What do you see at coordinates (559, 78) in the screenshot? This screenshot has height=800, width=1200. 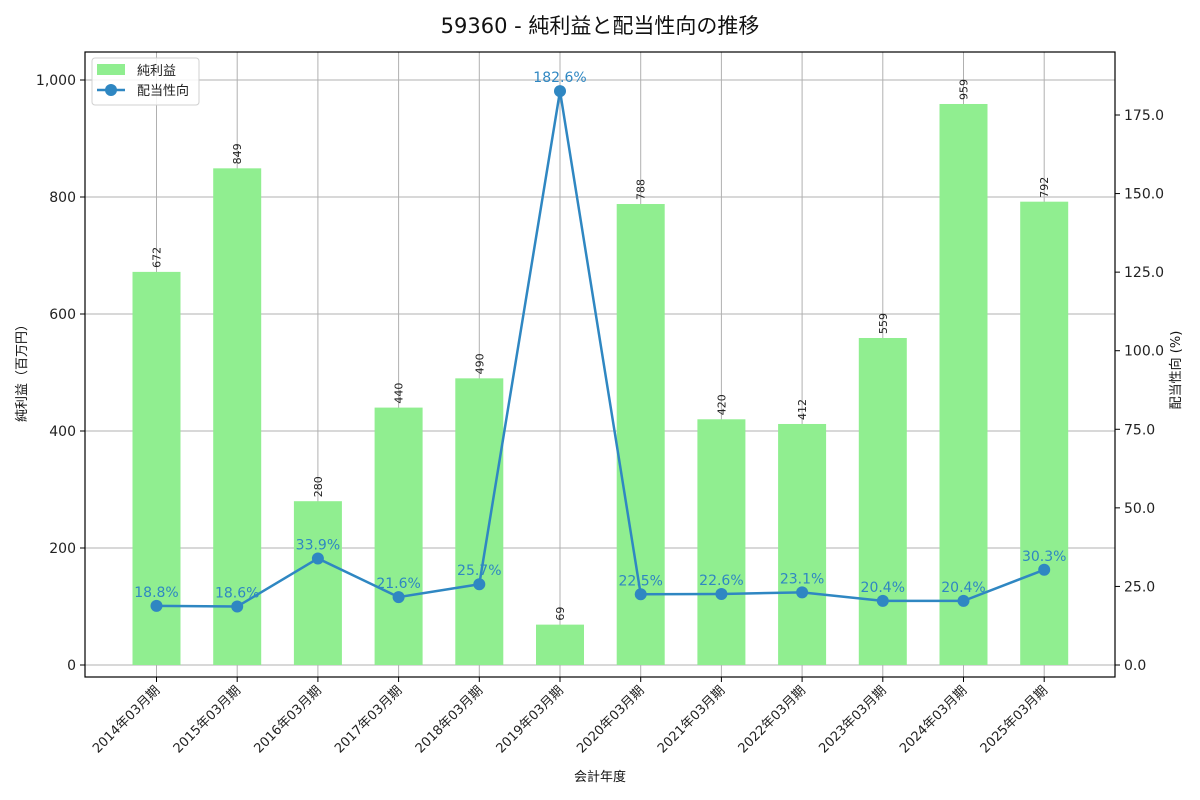 I see `payout-ratio-label: 182.6%` at bounding box center [559, 78].